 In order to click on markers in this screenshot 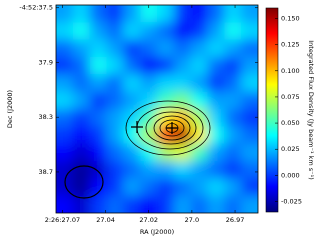, I will do `click(154, 127)`.